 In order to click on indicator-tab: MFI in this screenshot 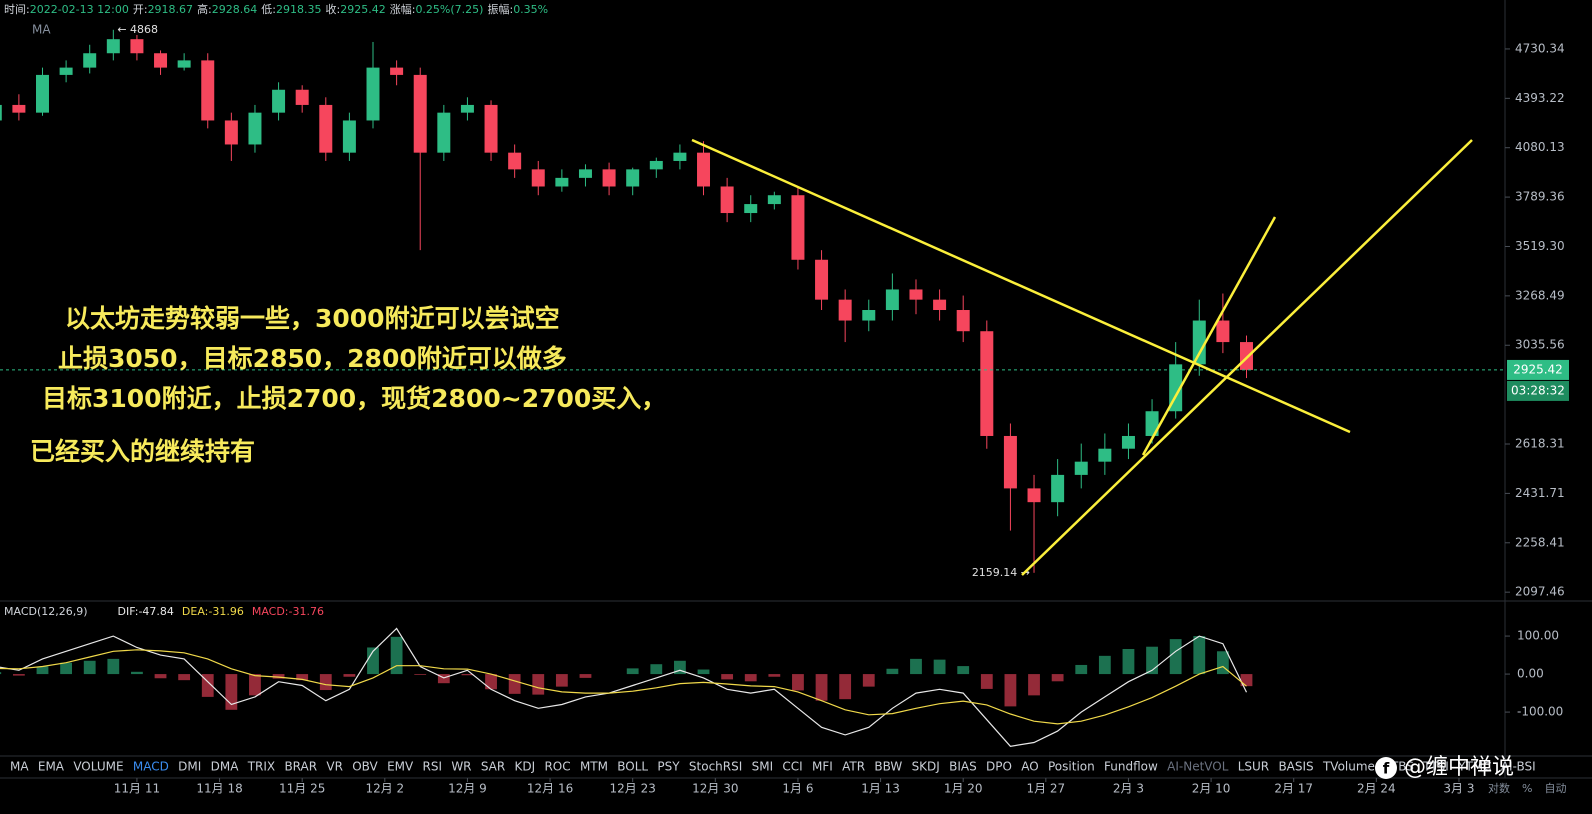, I will do `click(822, 767)`.